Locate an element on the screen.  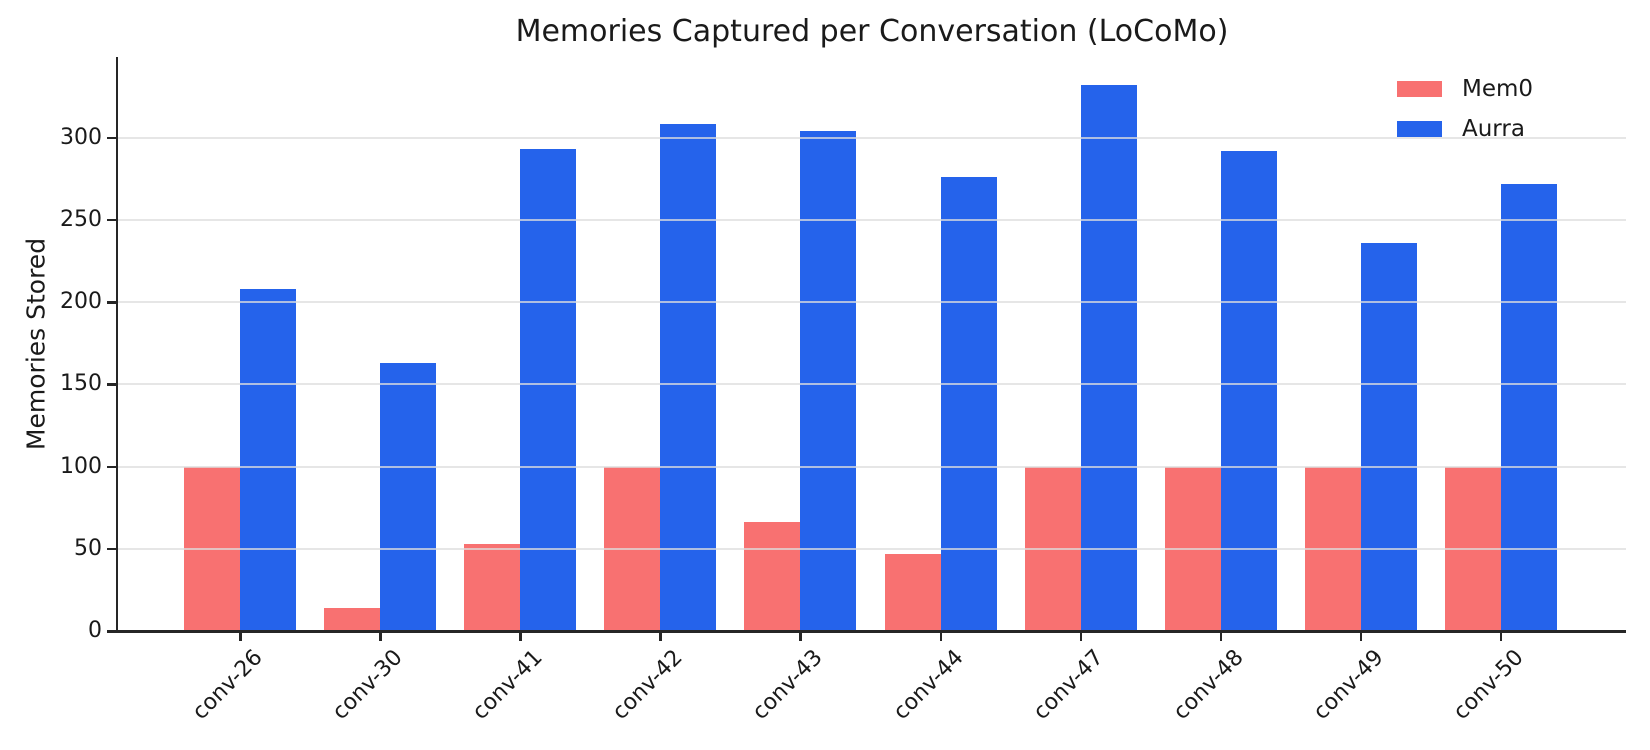
y-tick-label-200: 200 is located at coordinates (81, 302).